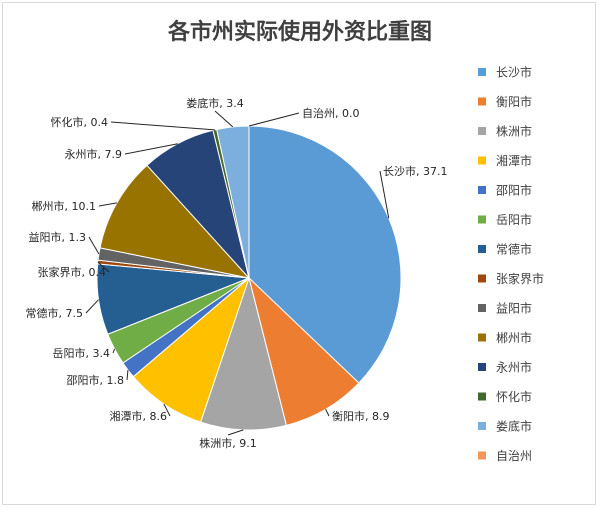 The height and width of the screenshot is (509, 600). I want to click on data-label-0: 长沙市, 37.1, so click(415, 171).